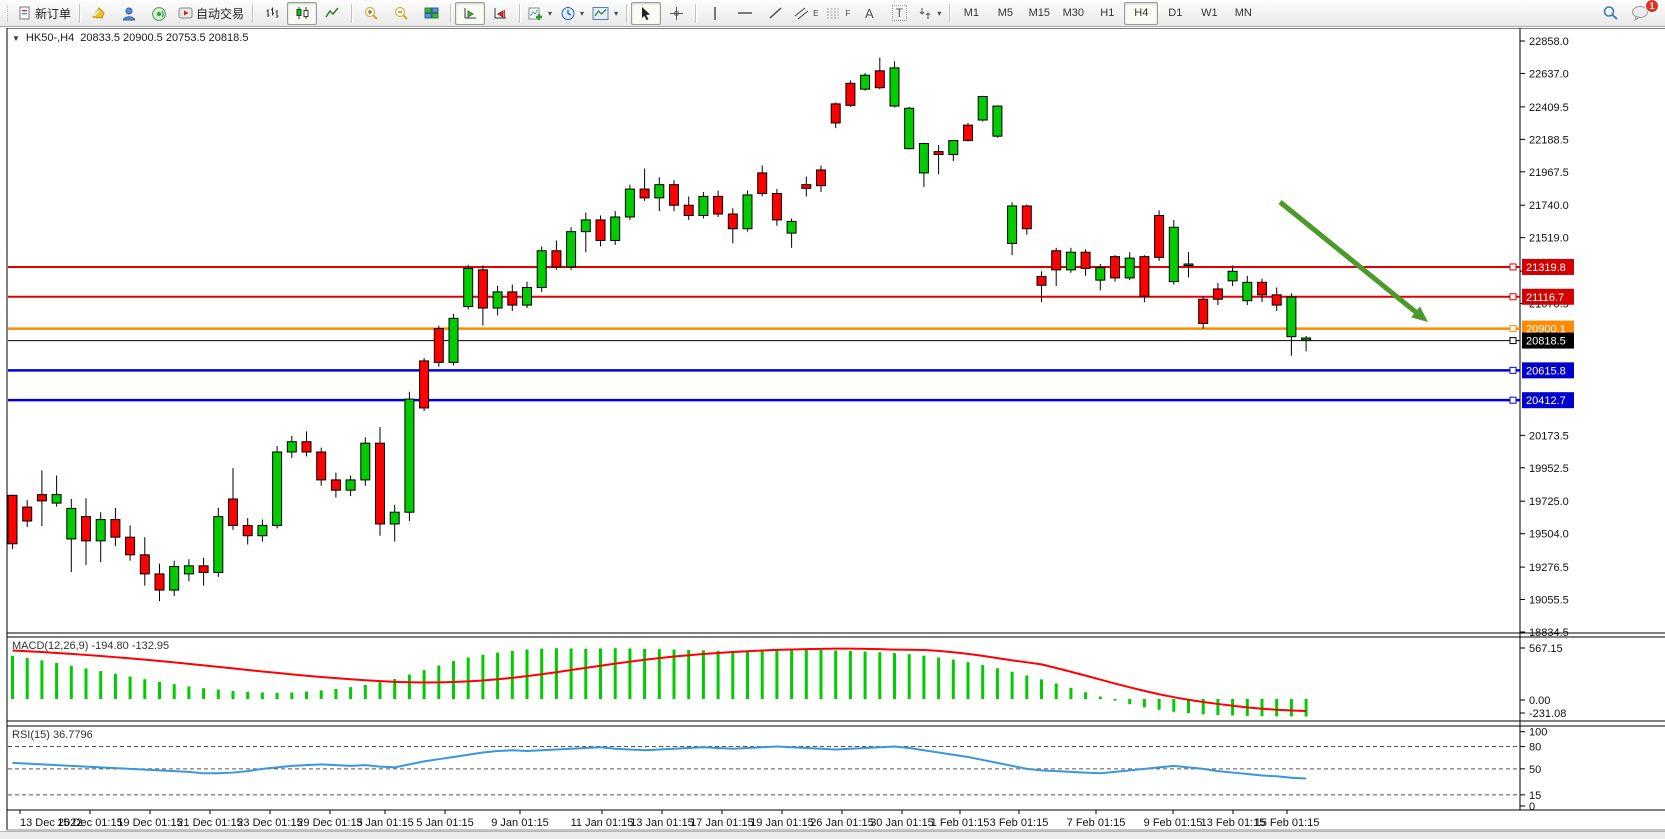 The height and width of the screenshot is (839, 1665). What do you see at coordinates (329, 823) in the screenshot?
I see `time-axis-label: 29 Dec 01:15` at bounding box center [329, 823].